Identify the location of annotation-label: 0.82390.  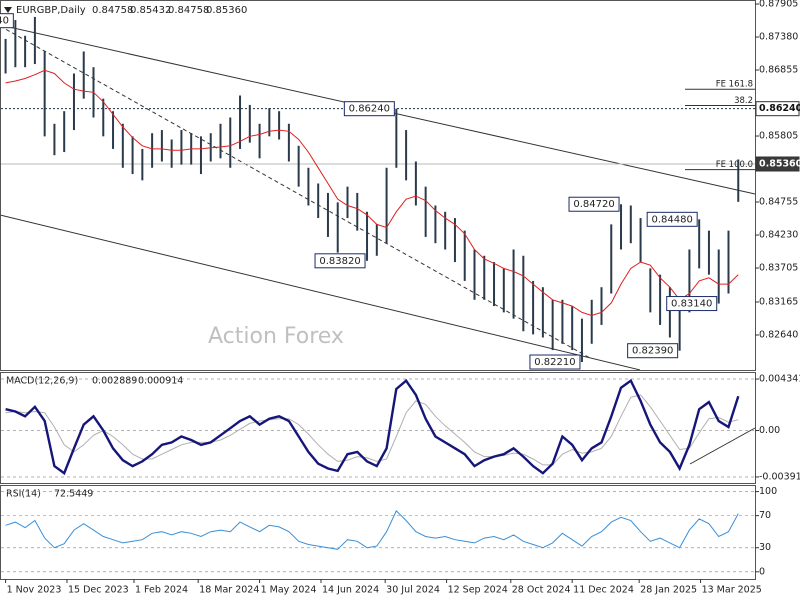
(652, 351).